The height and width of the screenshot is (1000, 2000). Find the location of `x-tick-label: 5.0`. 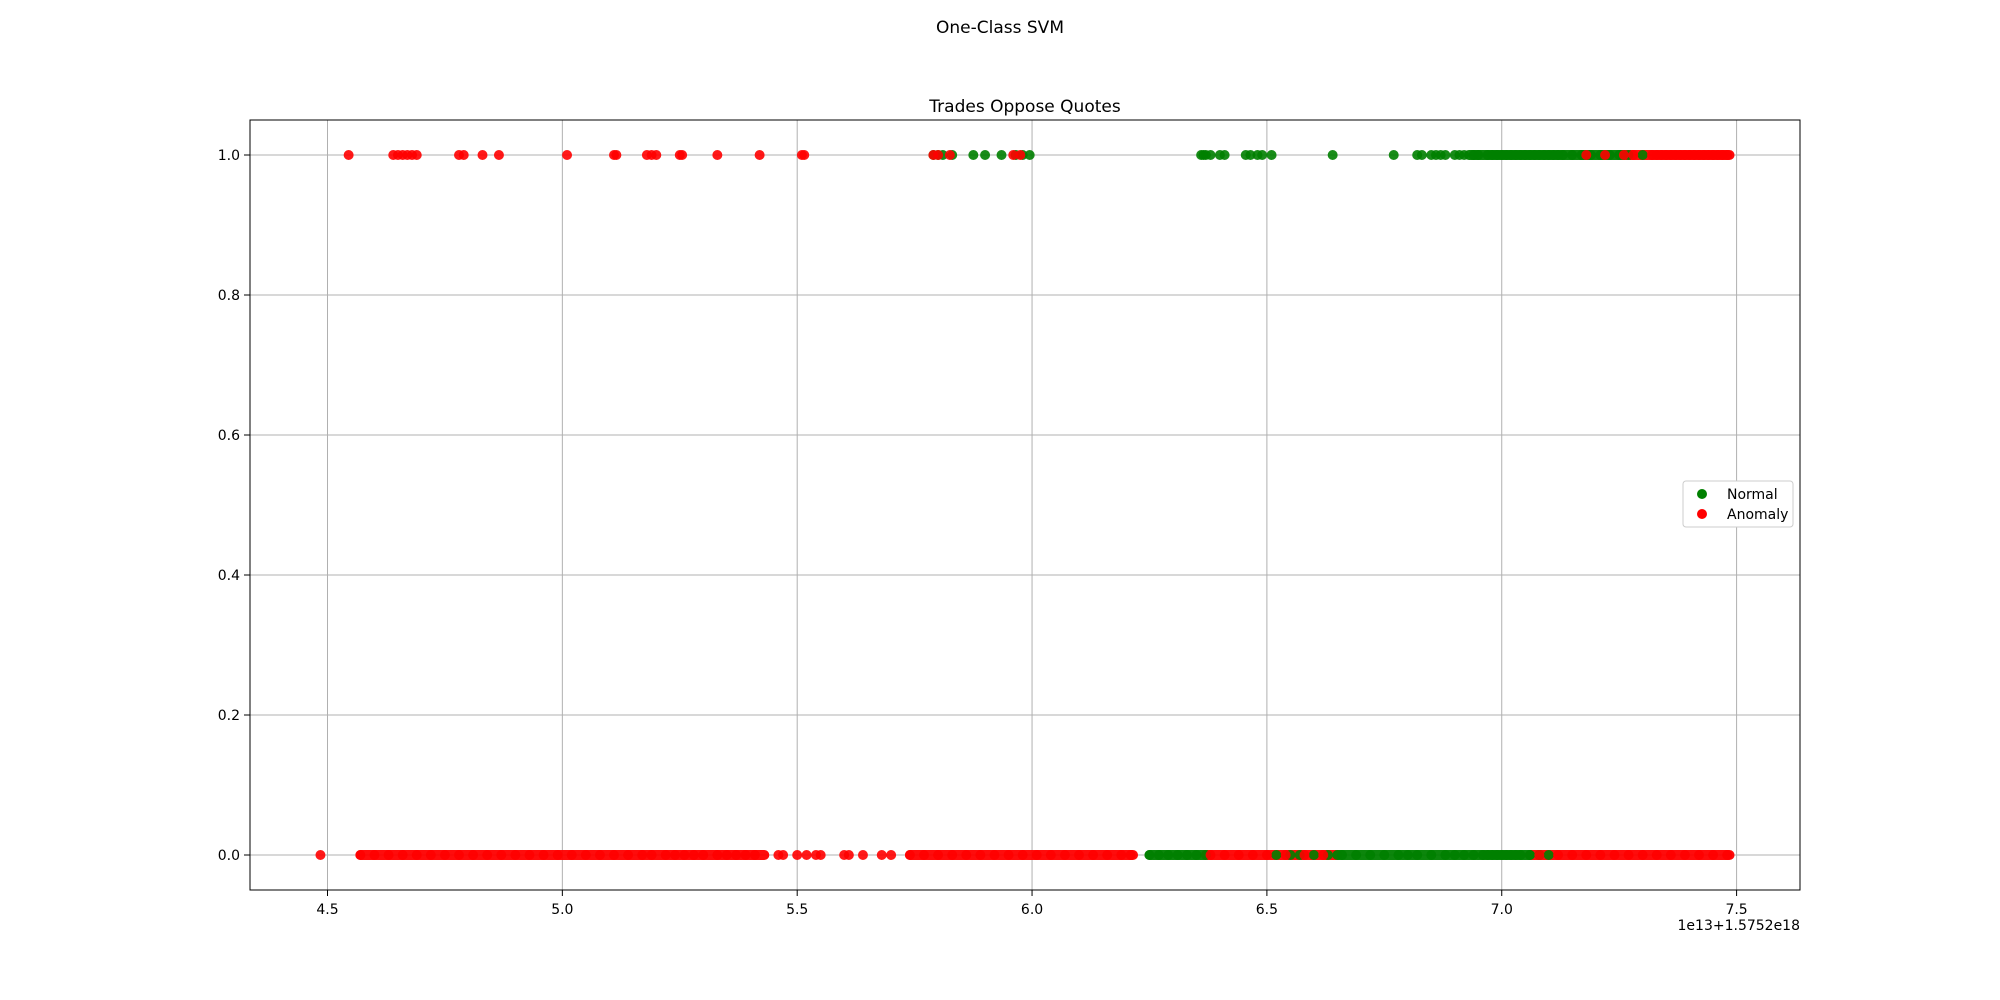

x-tick-label: 5.0 is located at coordinates (562, 910).